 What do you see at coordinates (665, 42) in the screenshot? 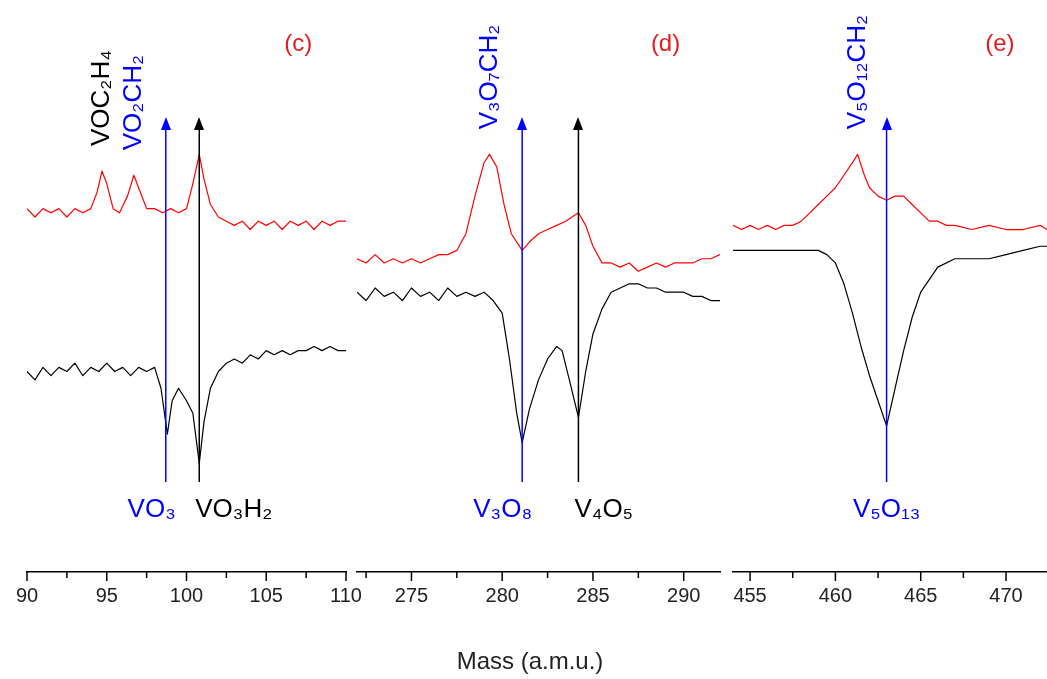
I see `chart-title: (d)` at bounding box center [665, 42].